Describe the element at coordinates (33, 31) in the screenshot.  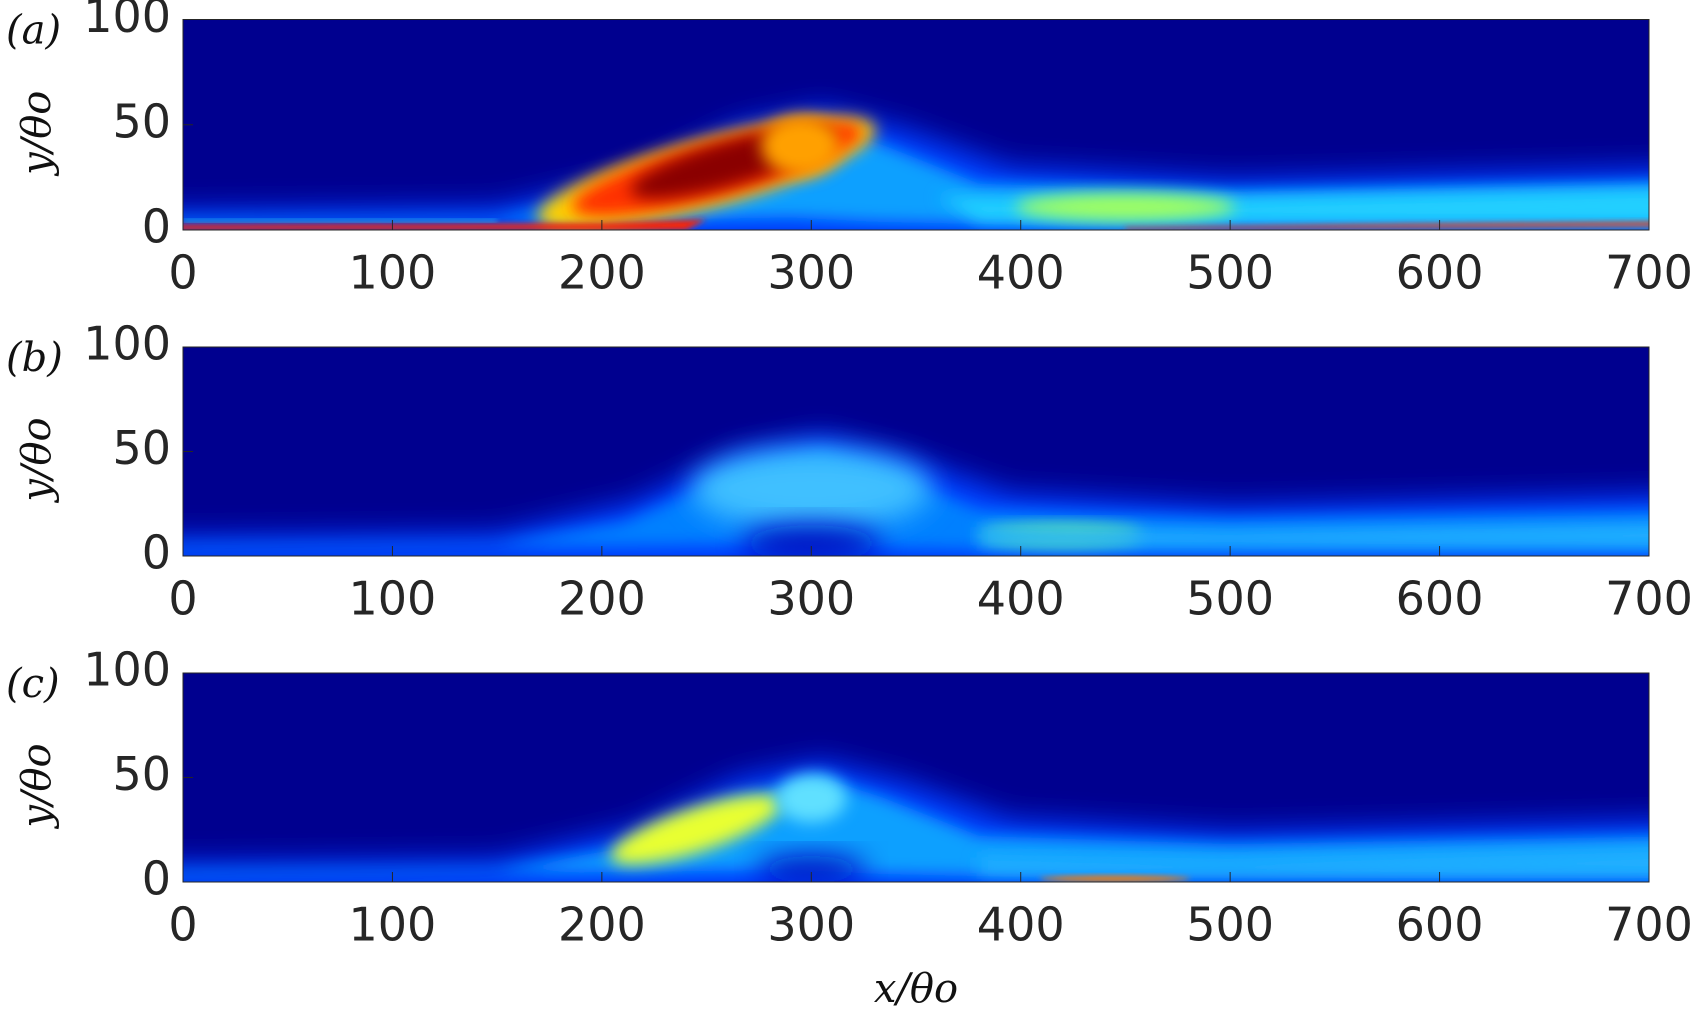
I see `panel-label: (a)` at that location.